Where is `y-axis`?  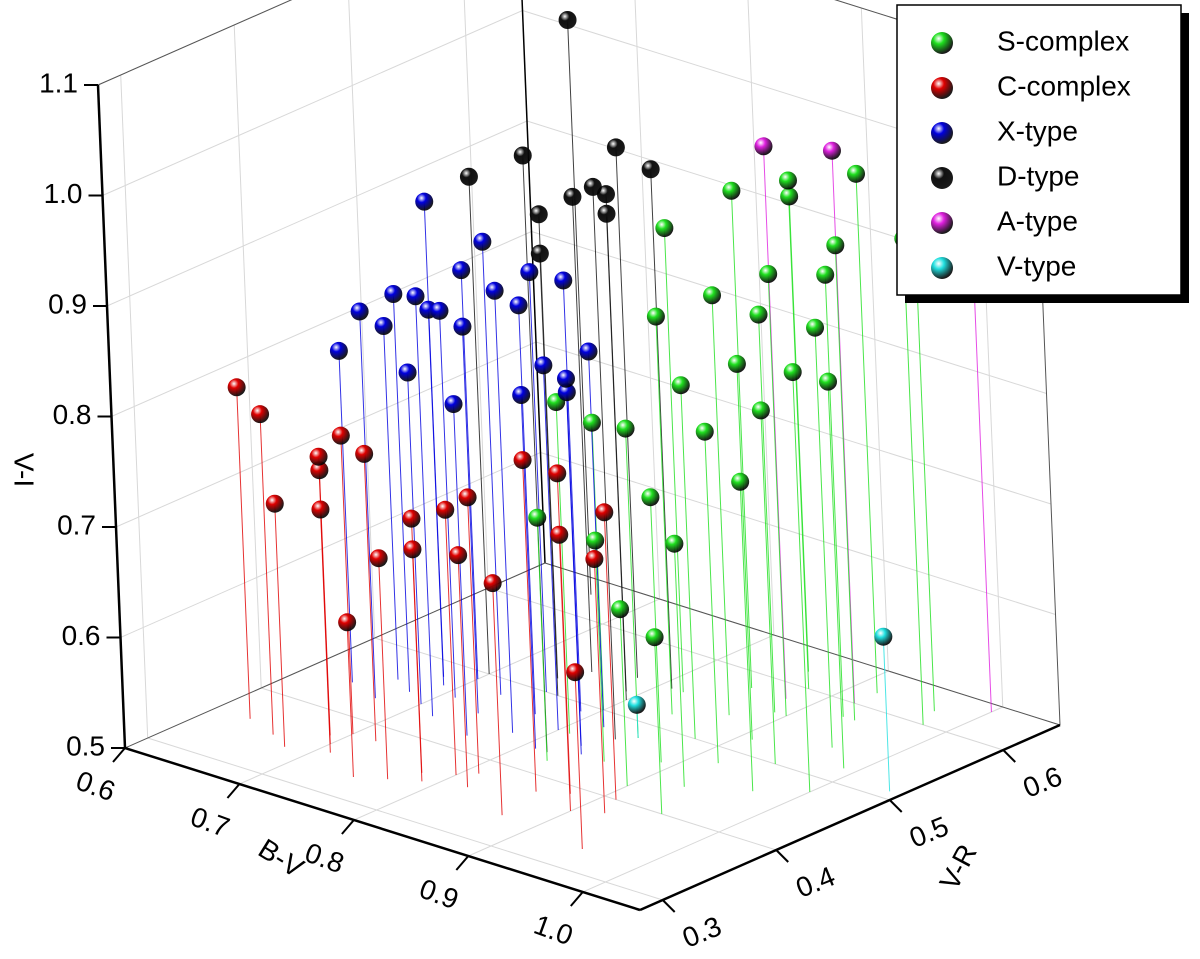
y-axis is located at coordinates (850, 817).